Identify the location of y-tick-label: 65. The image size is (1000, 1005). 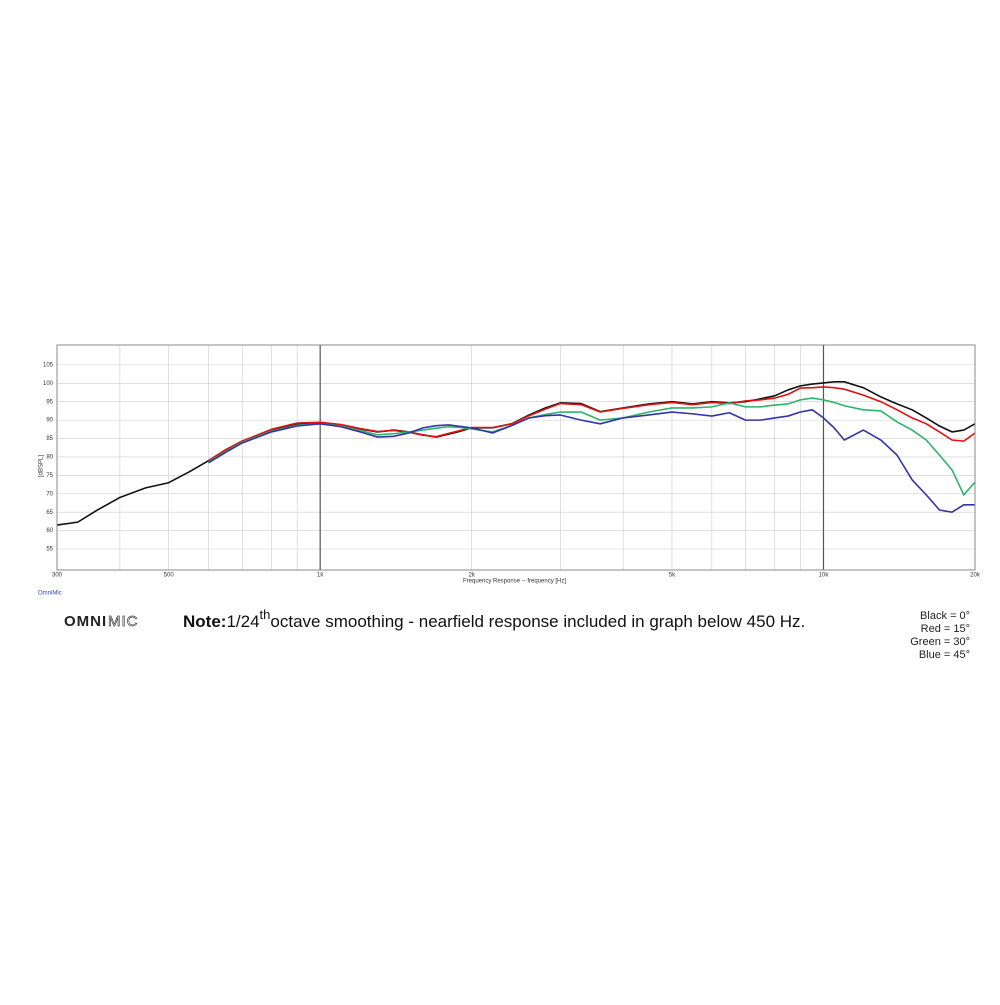
(49, 513).